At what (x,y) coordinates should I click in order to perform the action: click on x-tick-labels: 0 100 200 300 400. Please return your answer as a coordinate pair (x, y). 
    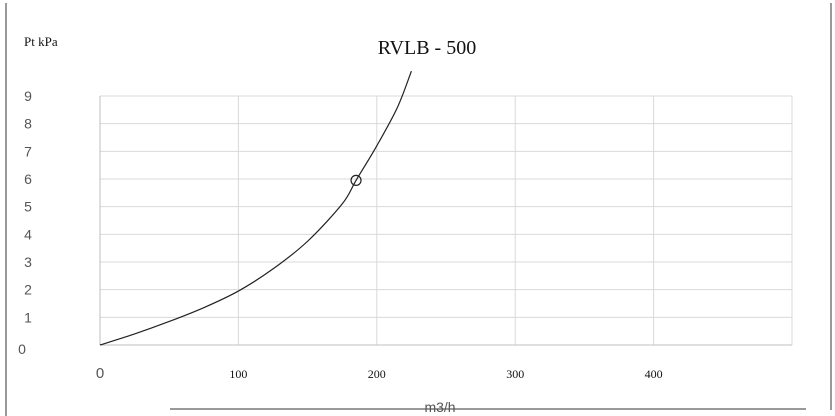
    Looking at the image, I should click on (379, 373).